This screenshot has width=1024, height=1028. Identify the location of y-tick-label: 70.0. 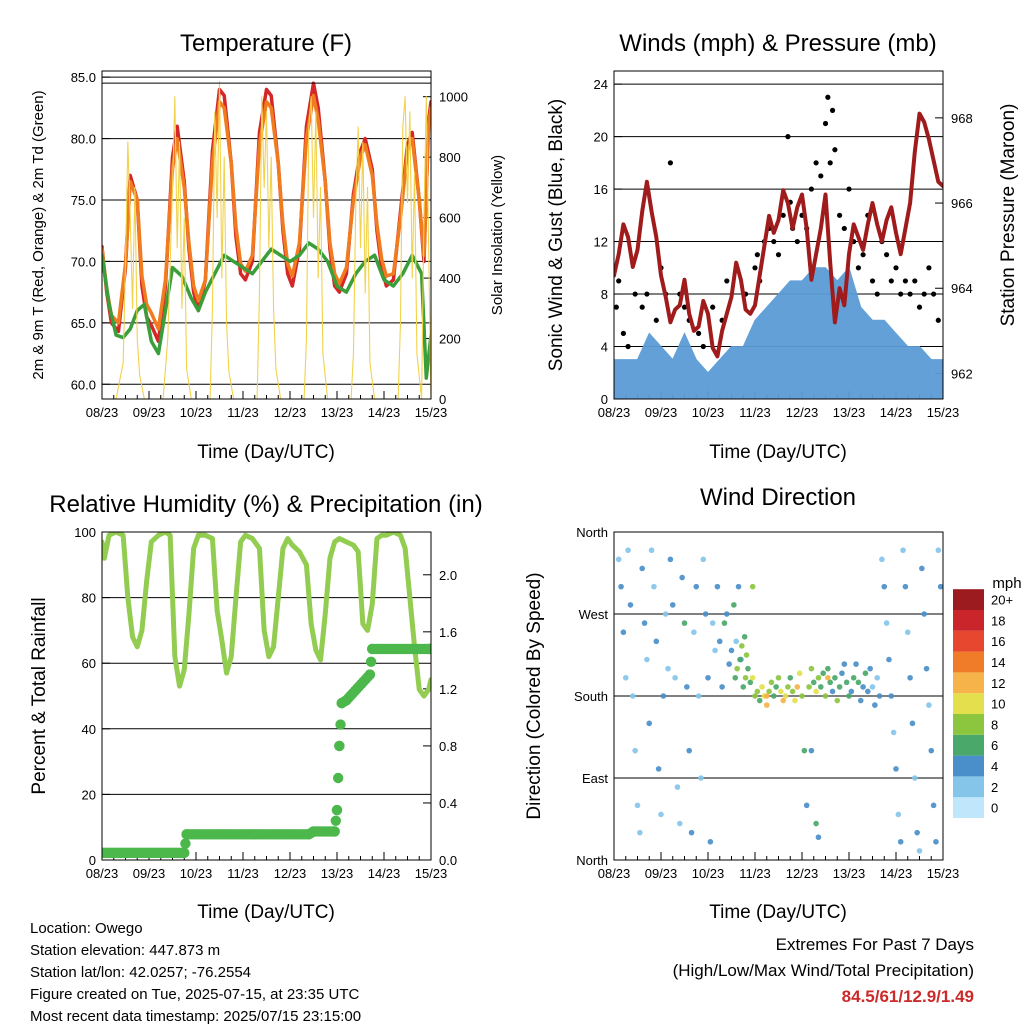
(83, 261).